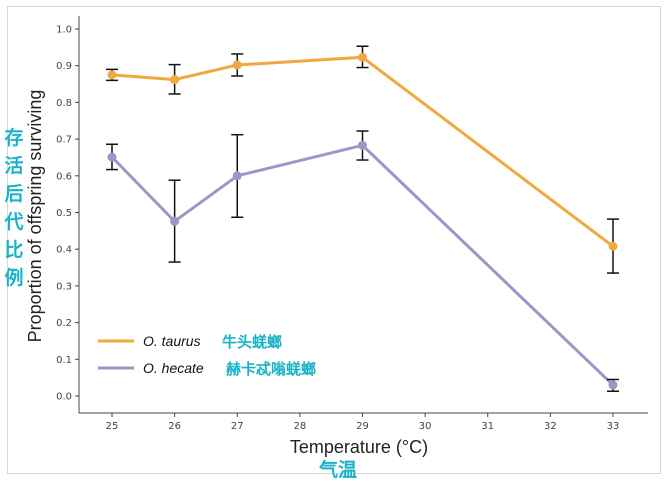 Image resolution: width=668 pixels, height=481 pixels. I want to click on y-tick-label: 0.7, so click(64, 140).